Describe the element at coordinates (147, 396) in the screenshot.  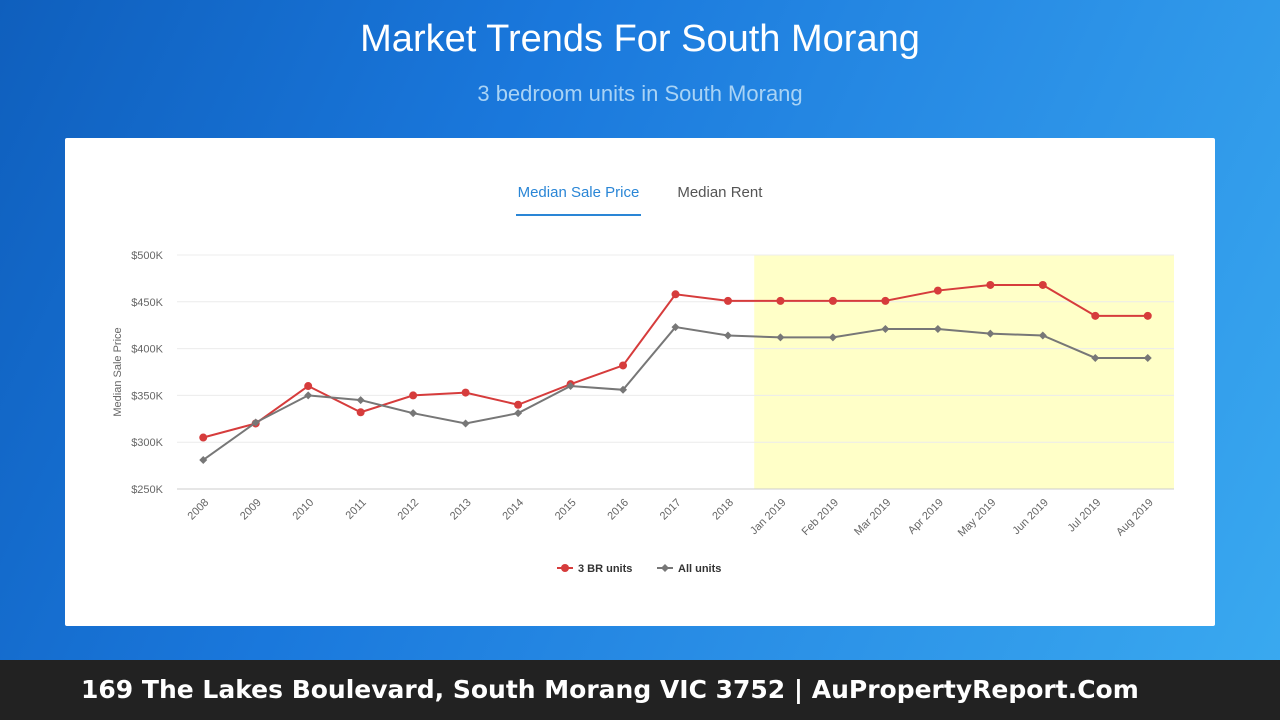
I see `y-tick-label: $350K` at that location.